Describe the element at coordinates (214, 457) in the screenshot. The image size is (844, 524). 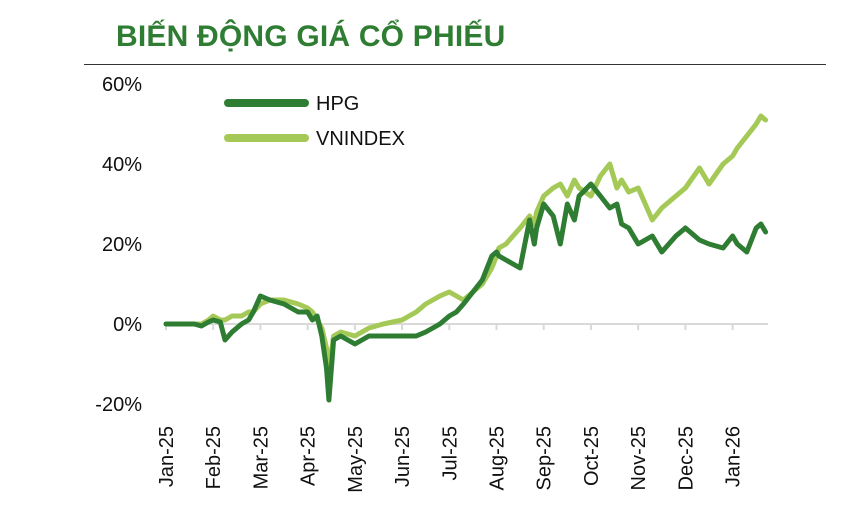
I see `x-tick-label: Feb-25` at that location.